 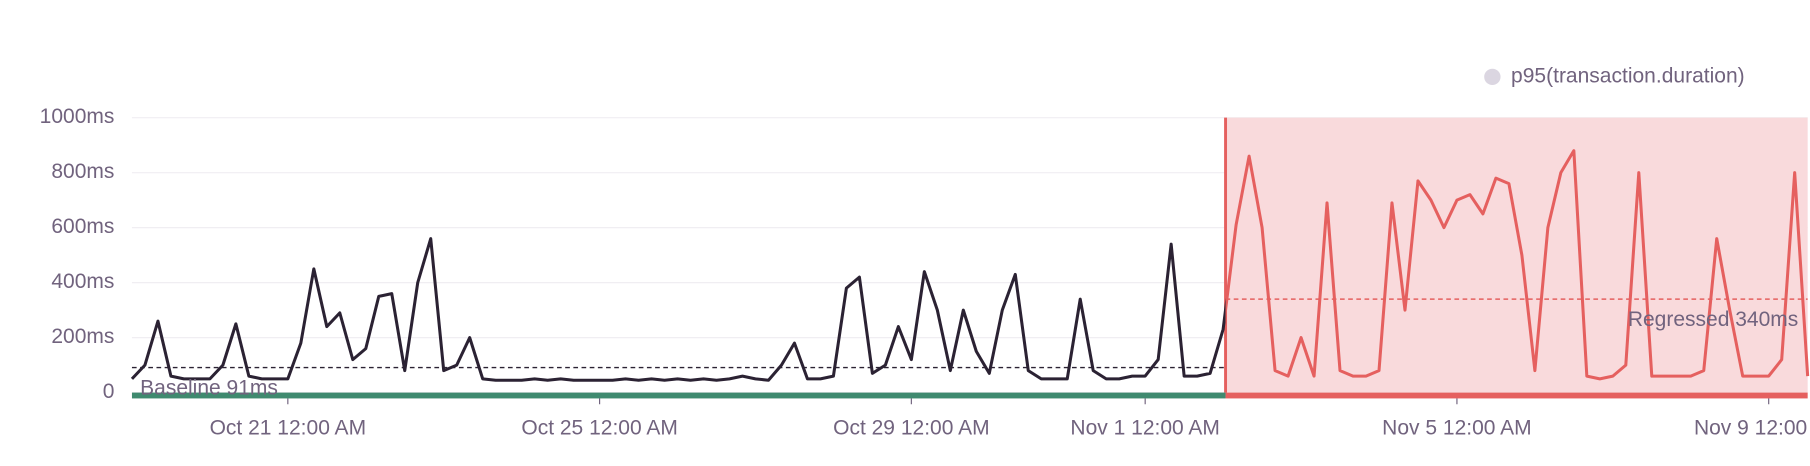 I want to click on y-tick-label: 1000ms, so click(x=77, y=116).